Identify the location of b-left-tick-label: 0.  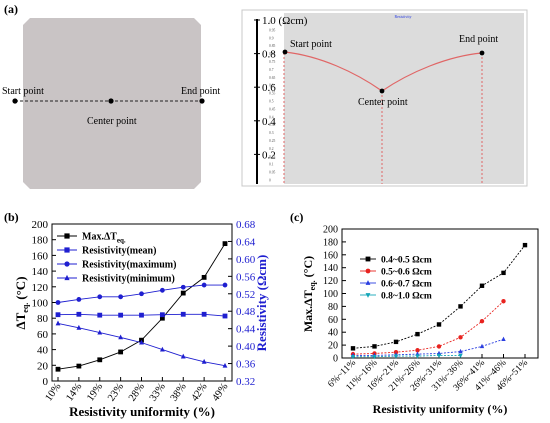
(46, 382).